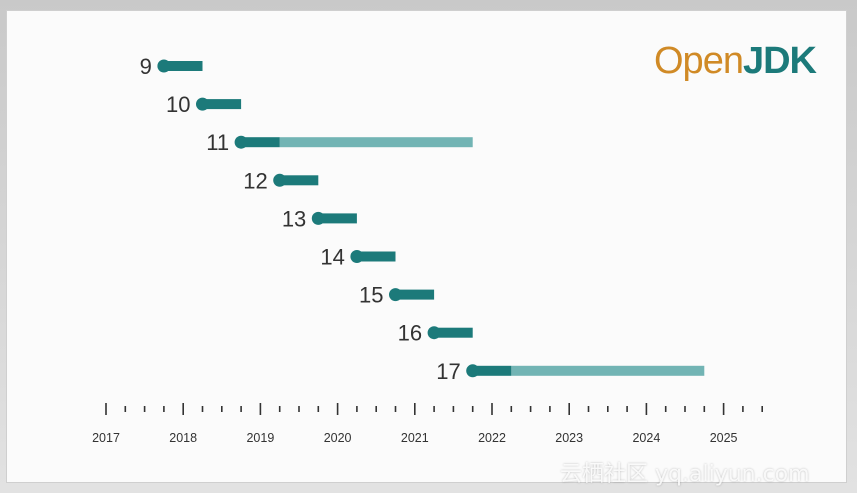  I want to click on release-16-start-dot, so click(434, 333).